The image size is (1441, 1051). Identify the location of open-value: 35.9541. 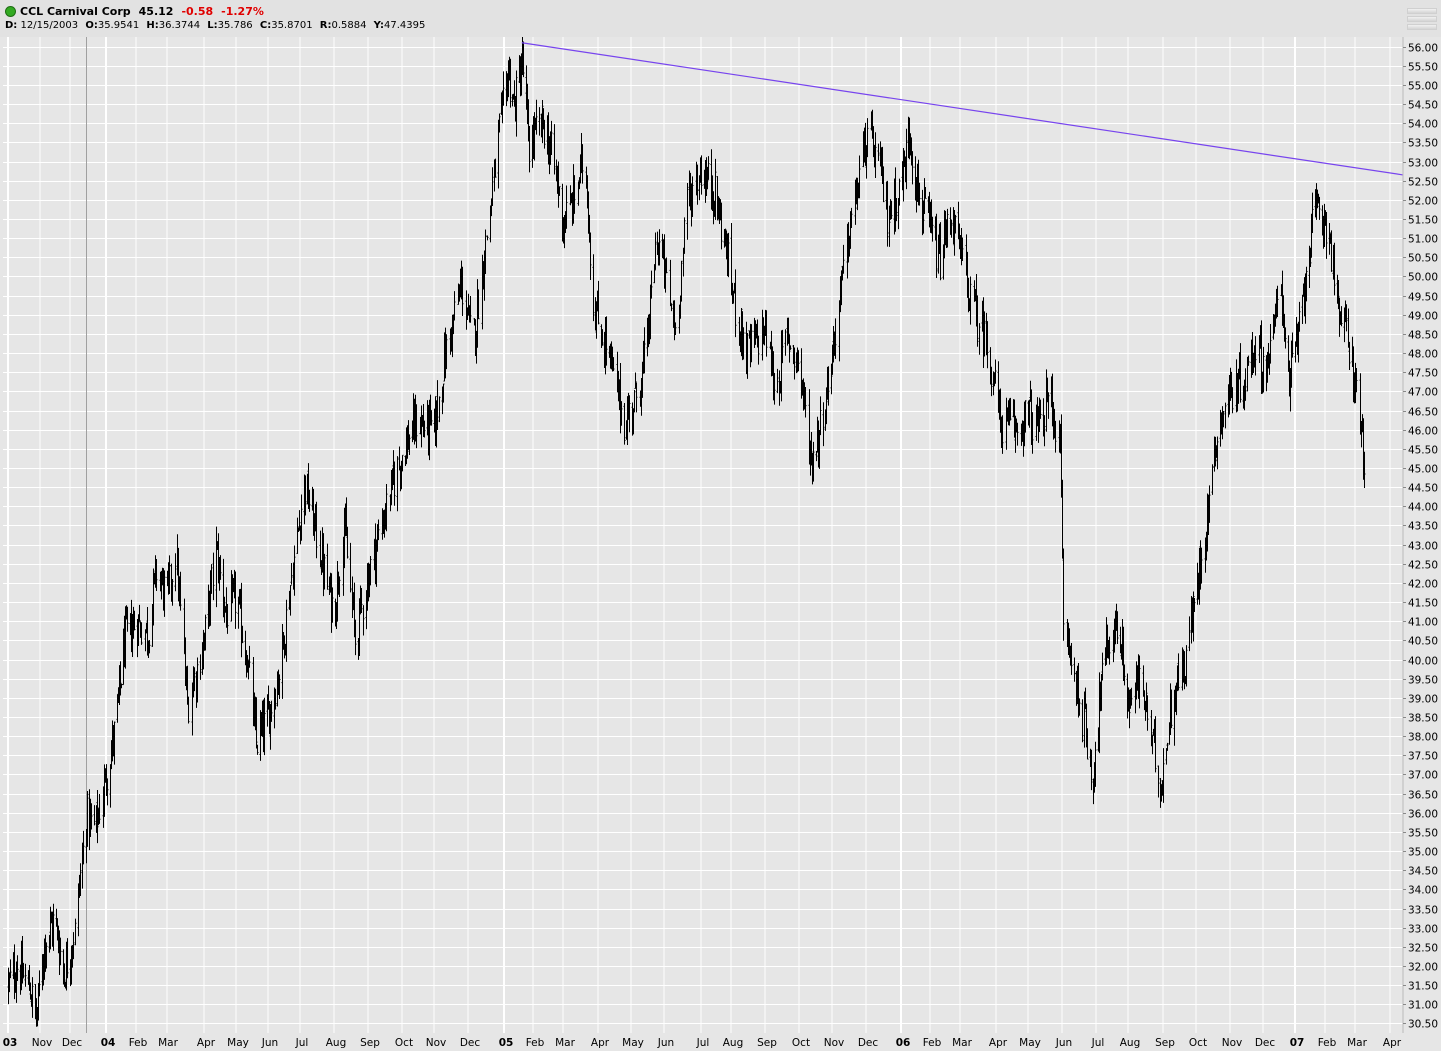
(118, 25).